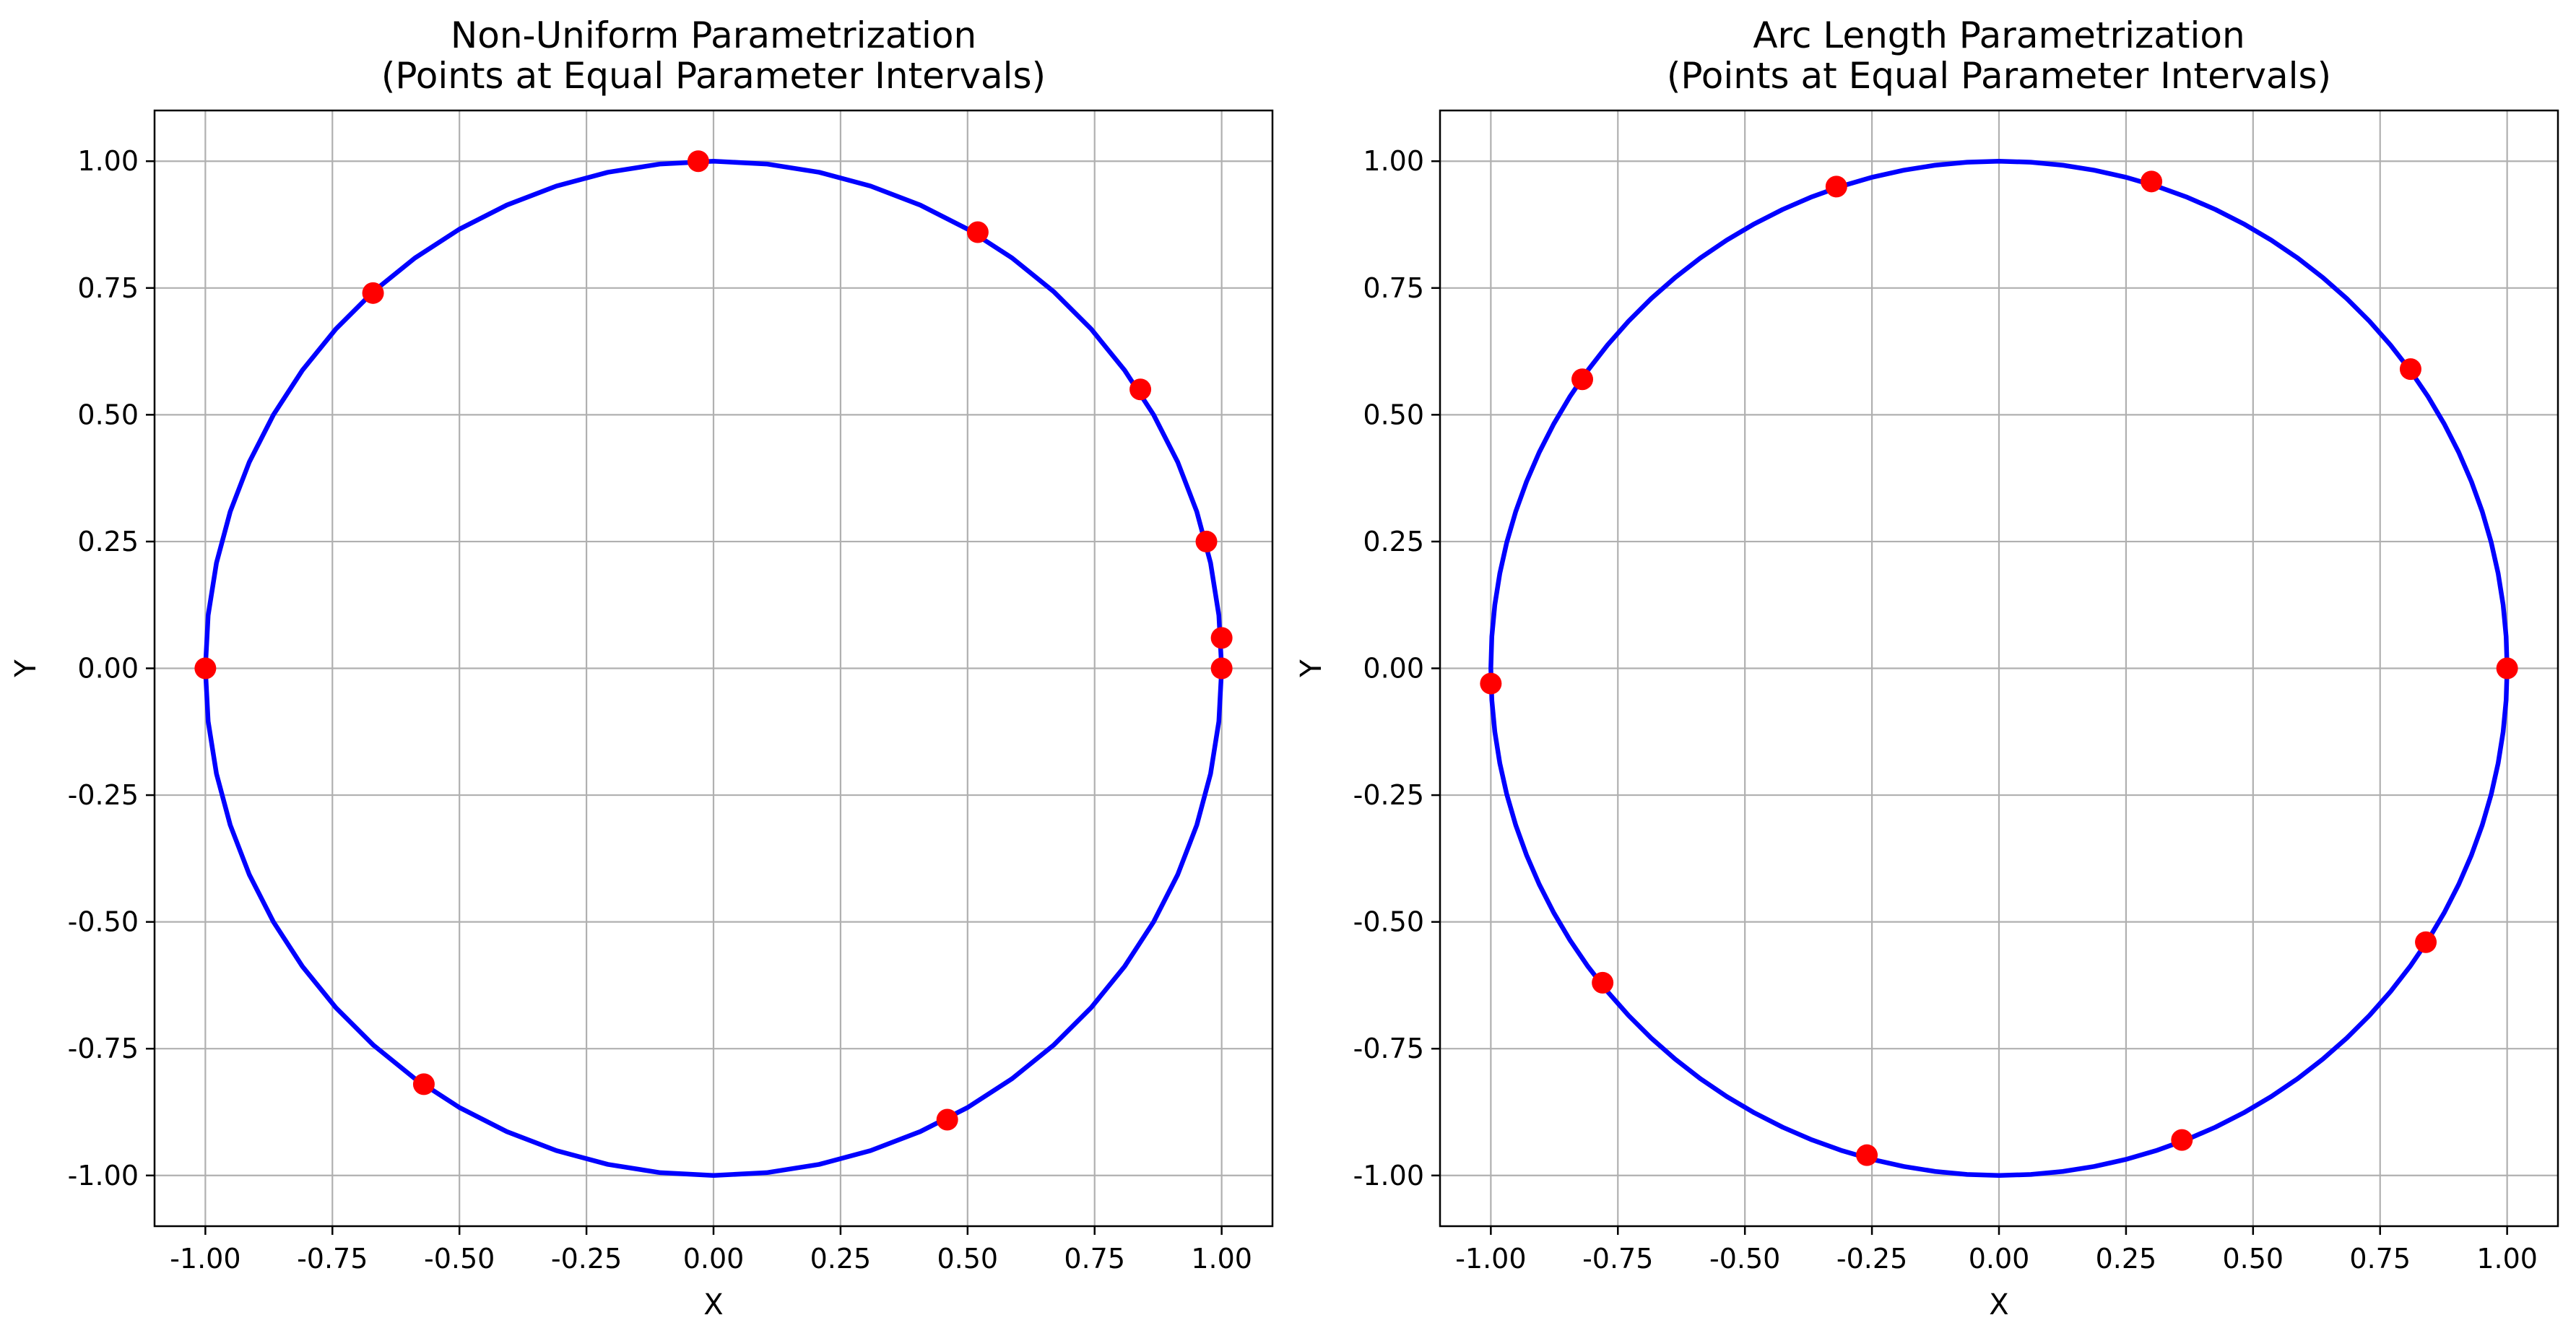 The height and width of the screenshot is (1341, 2576). I want to click on chart-title: Non-Uniform Parametrization, so click(713, 35).